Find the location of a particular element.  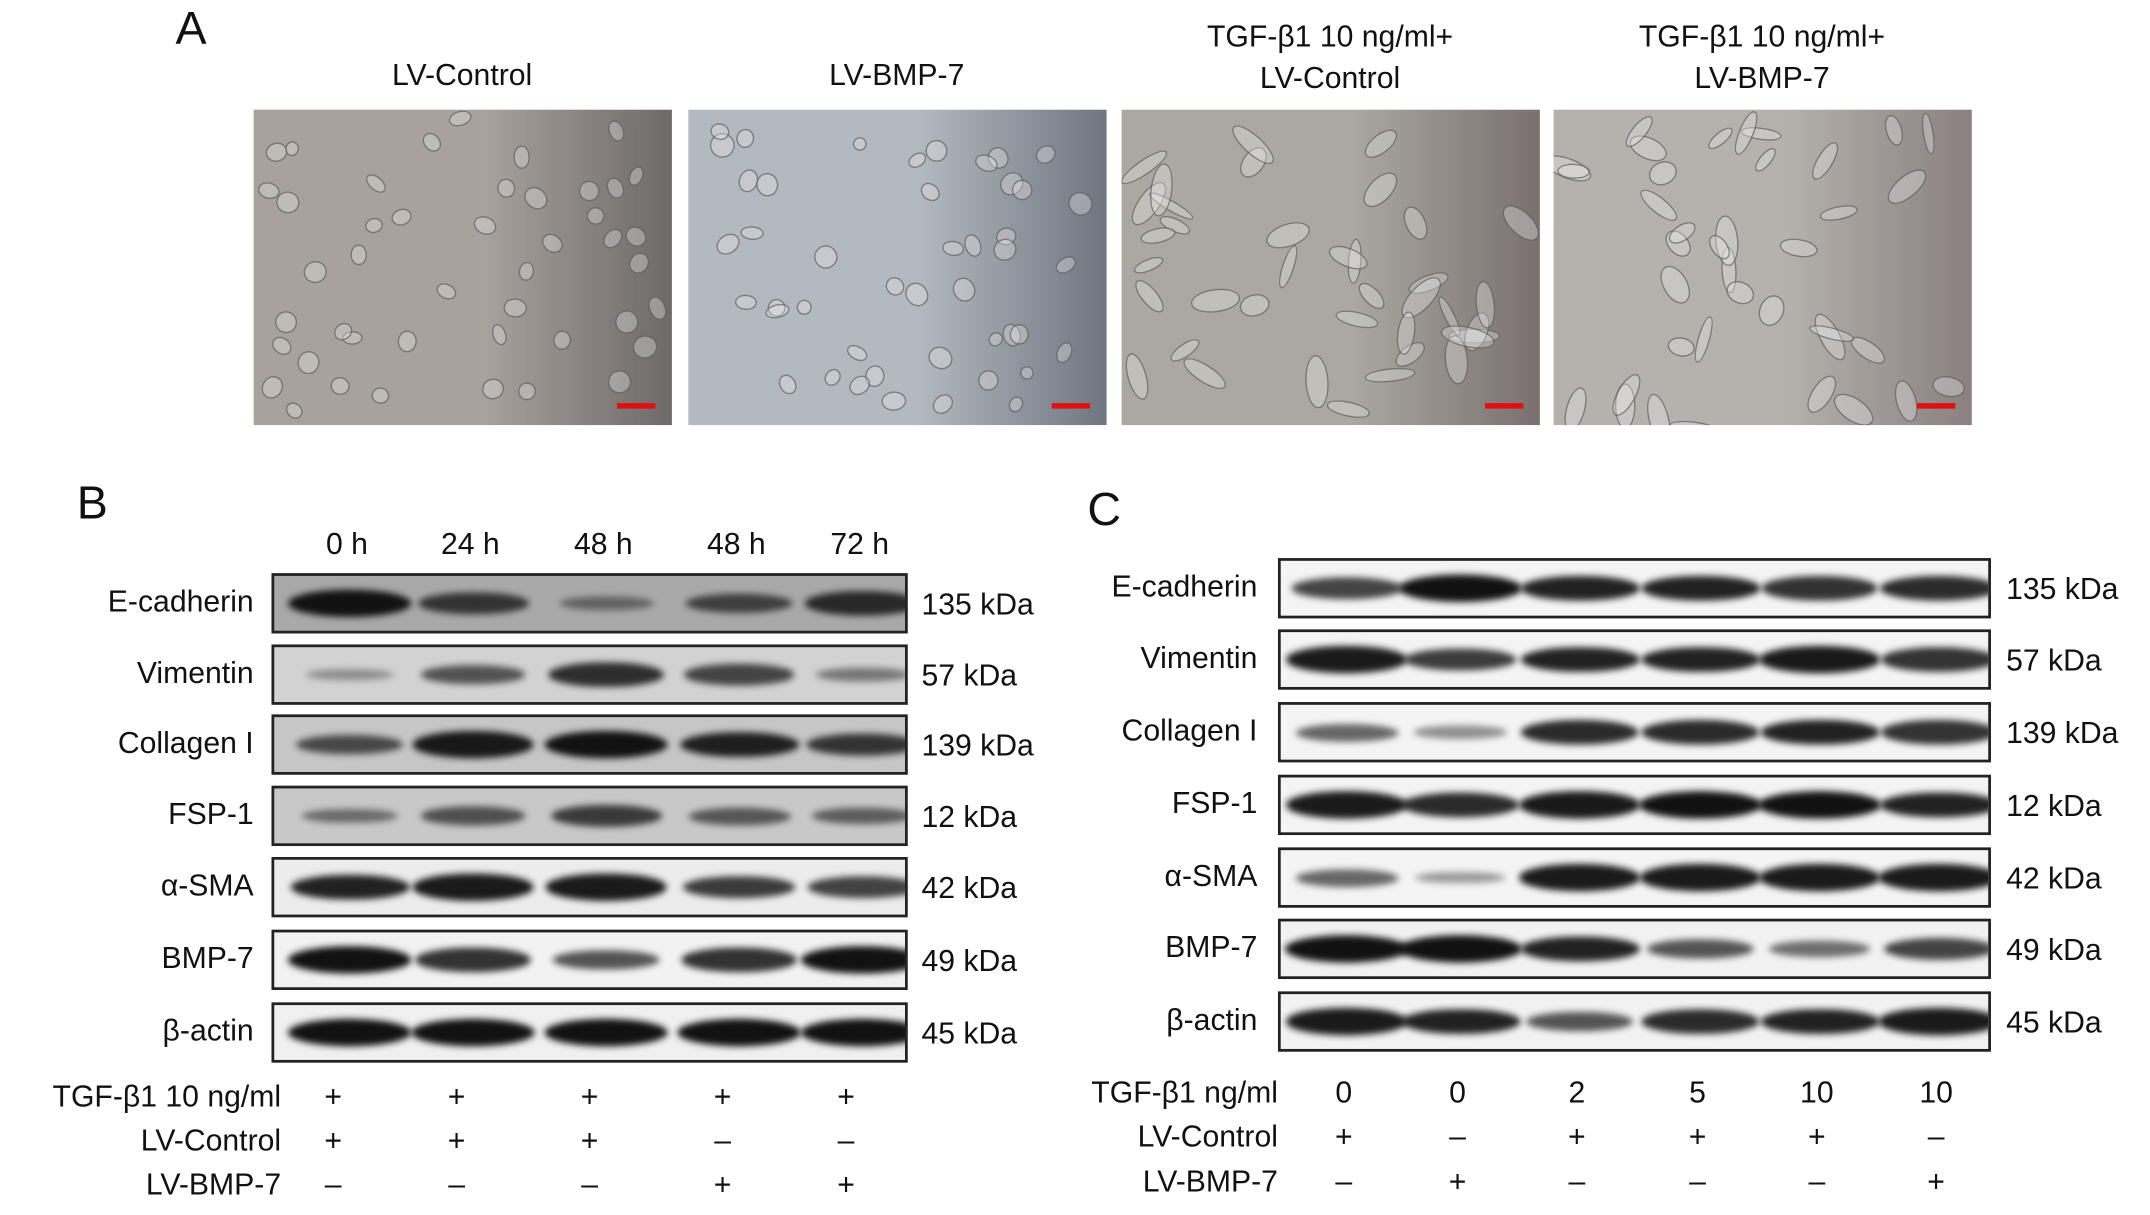

molecular-weight: 135 kDa is located at coordinates (977, 604).